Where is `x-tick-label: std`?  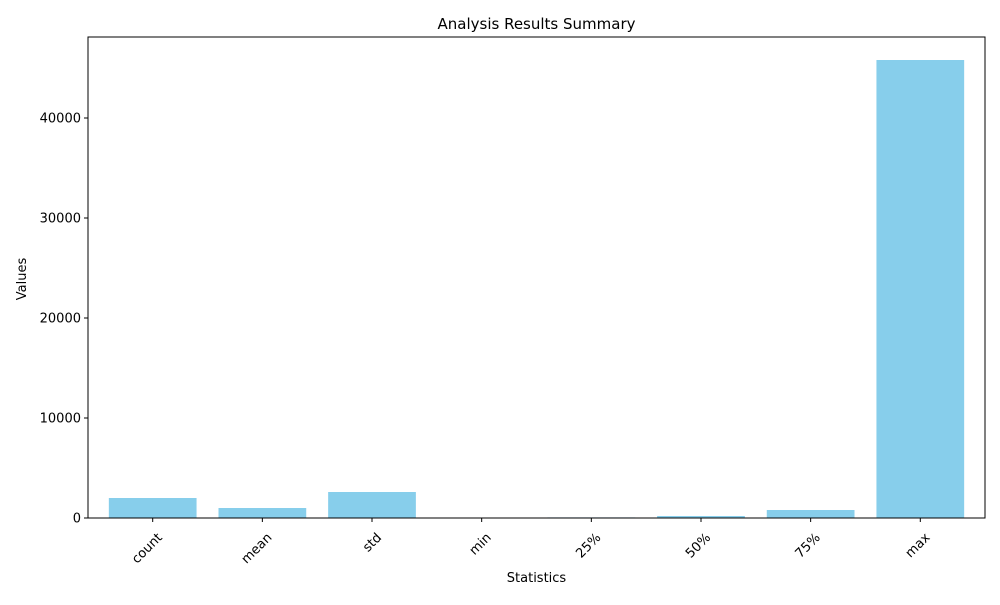 x-tick-label: std is located at coordinates (372, 542).